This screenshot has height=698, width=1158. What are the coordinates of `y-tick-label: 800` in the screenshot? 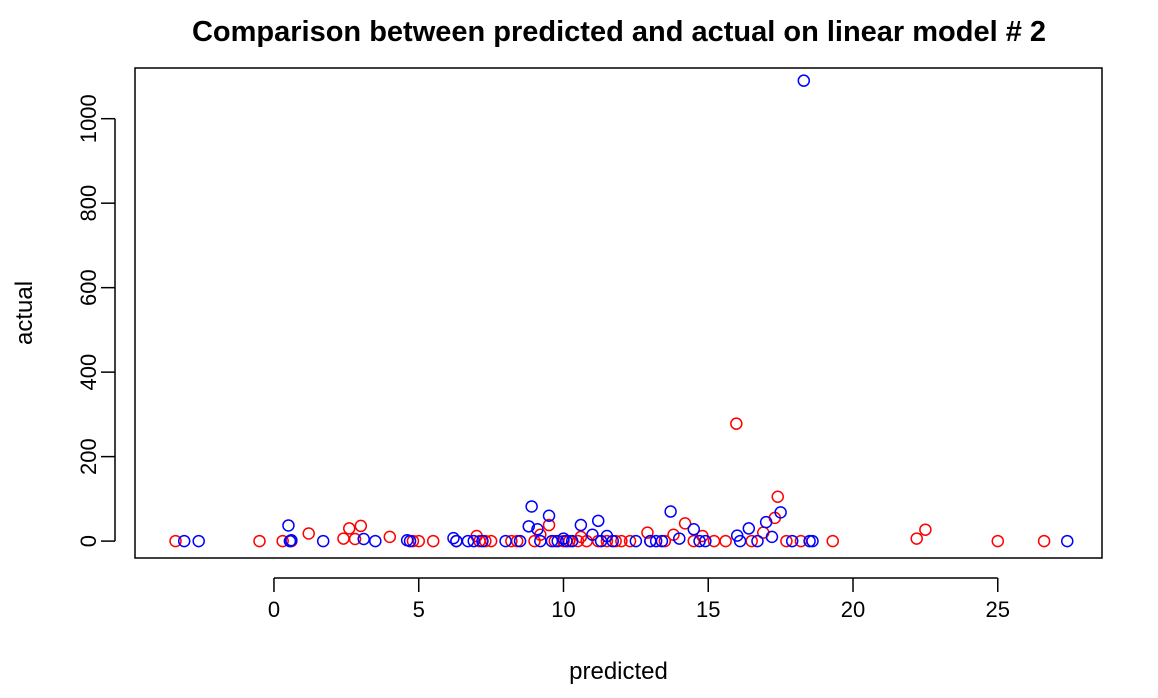 It's located at (88, 203).